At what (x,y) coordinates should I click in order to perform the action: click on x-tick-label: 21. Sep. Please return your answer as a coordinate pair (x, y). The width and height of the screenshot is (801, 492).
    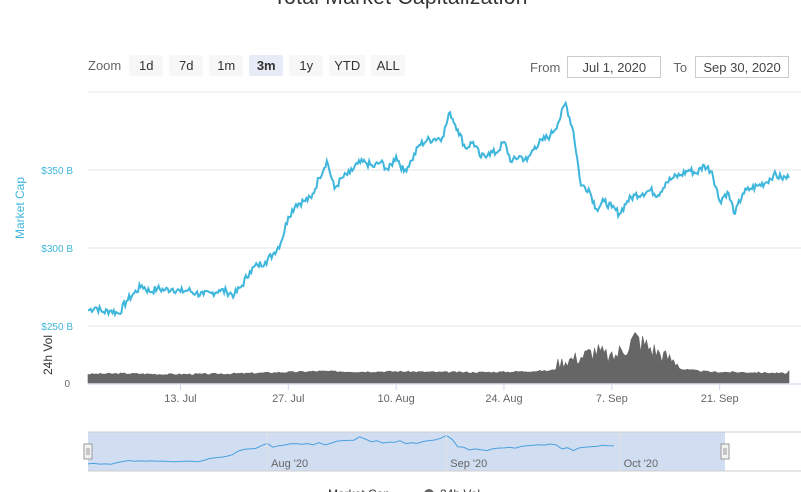
    Looking at the image, I should click on (720, 399).